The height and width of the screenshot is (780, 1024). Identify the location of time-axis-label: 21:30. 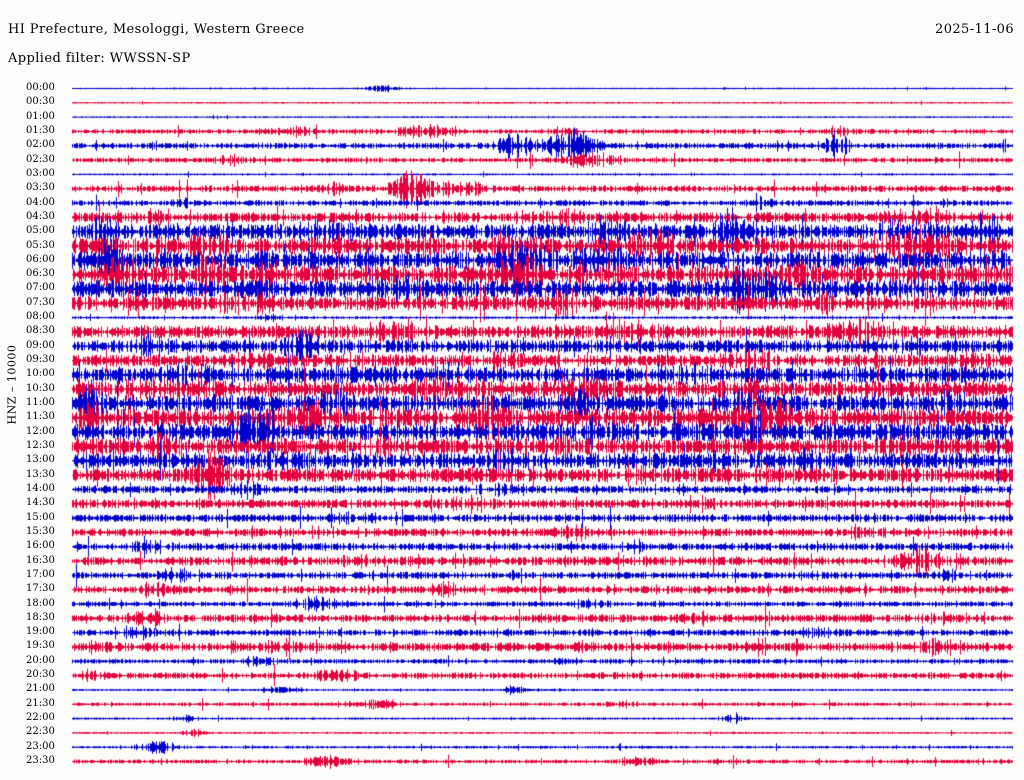
(40, 703).